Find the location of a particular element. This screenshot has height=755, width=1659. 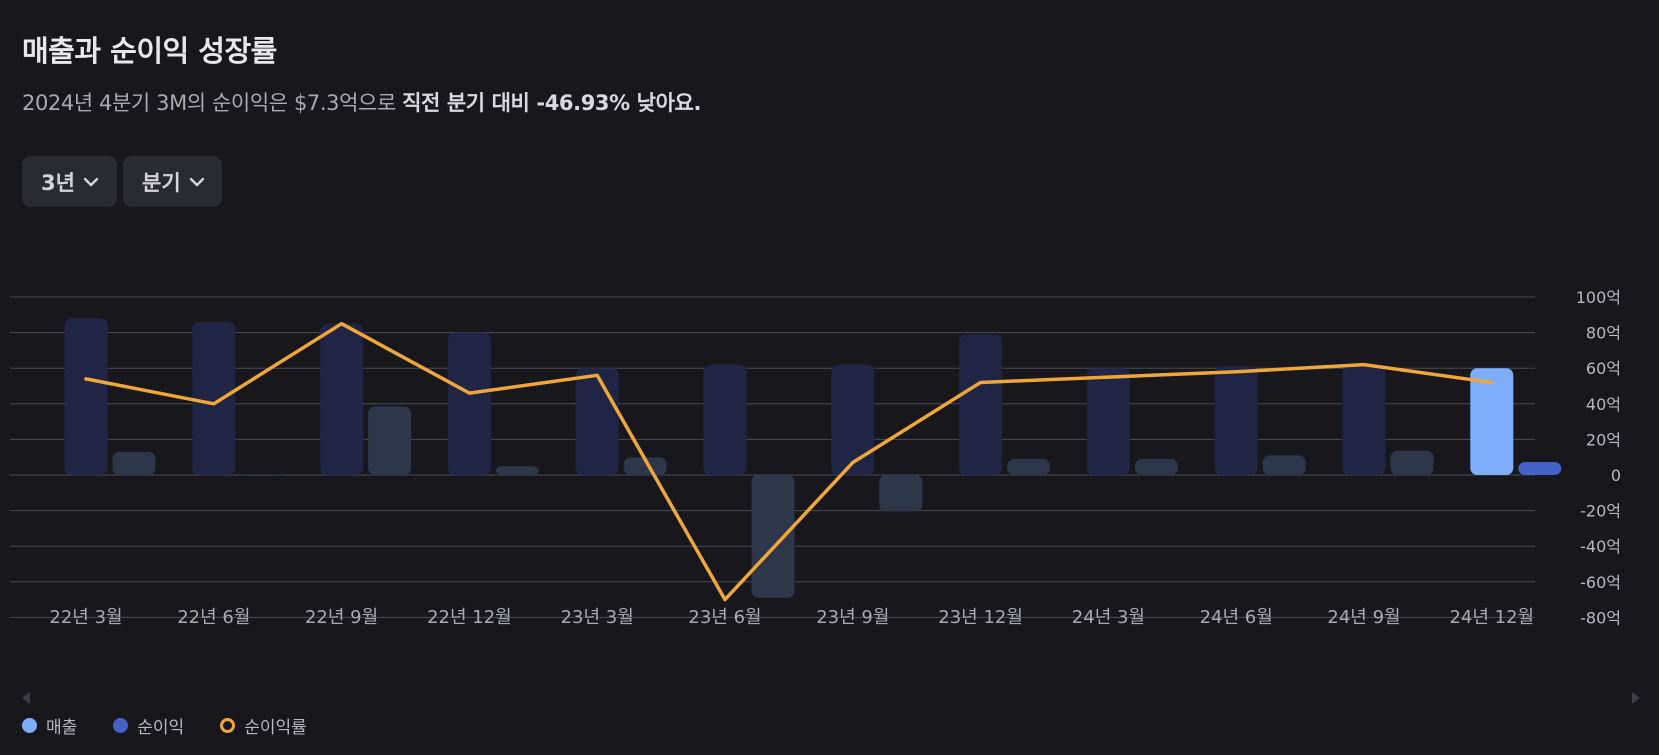

legend-item-margin: 순이익률 is located at coordinates (263, 725).